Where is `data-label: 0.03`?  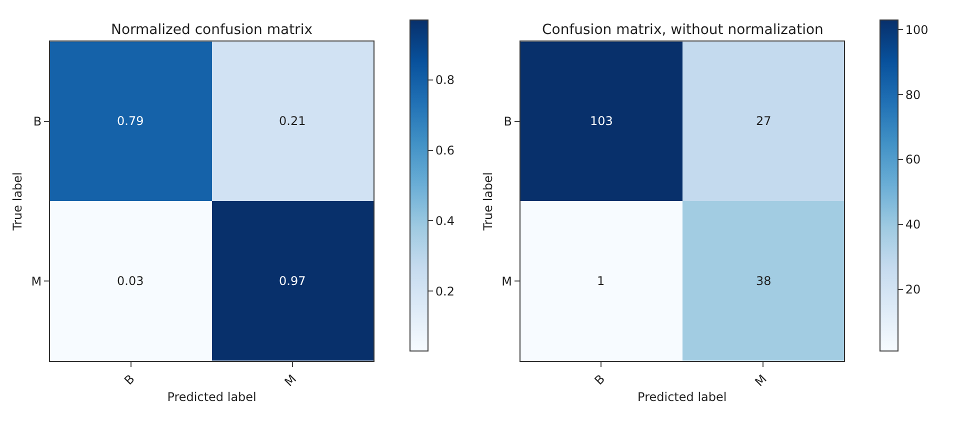 data-label: 0.03 is located at coordinates (130, 281).